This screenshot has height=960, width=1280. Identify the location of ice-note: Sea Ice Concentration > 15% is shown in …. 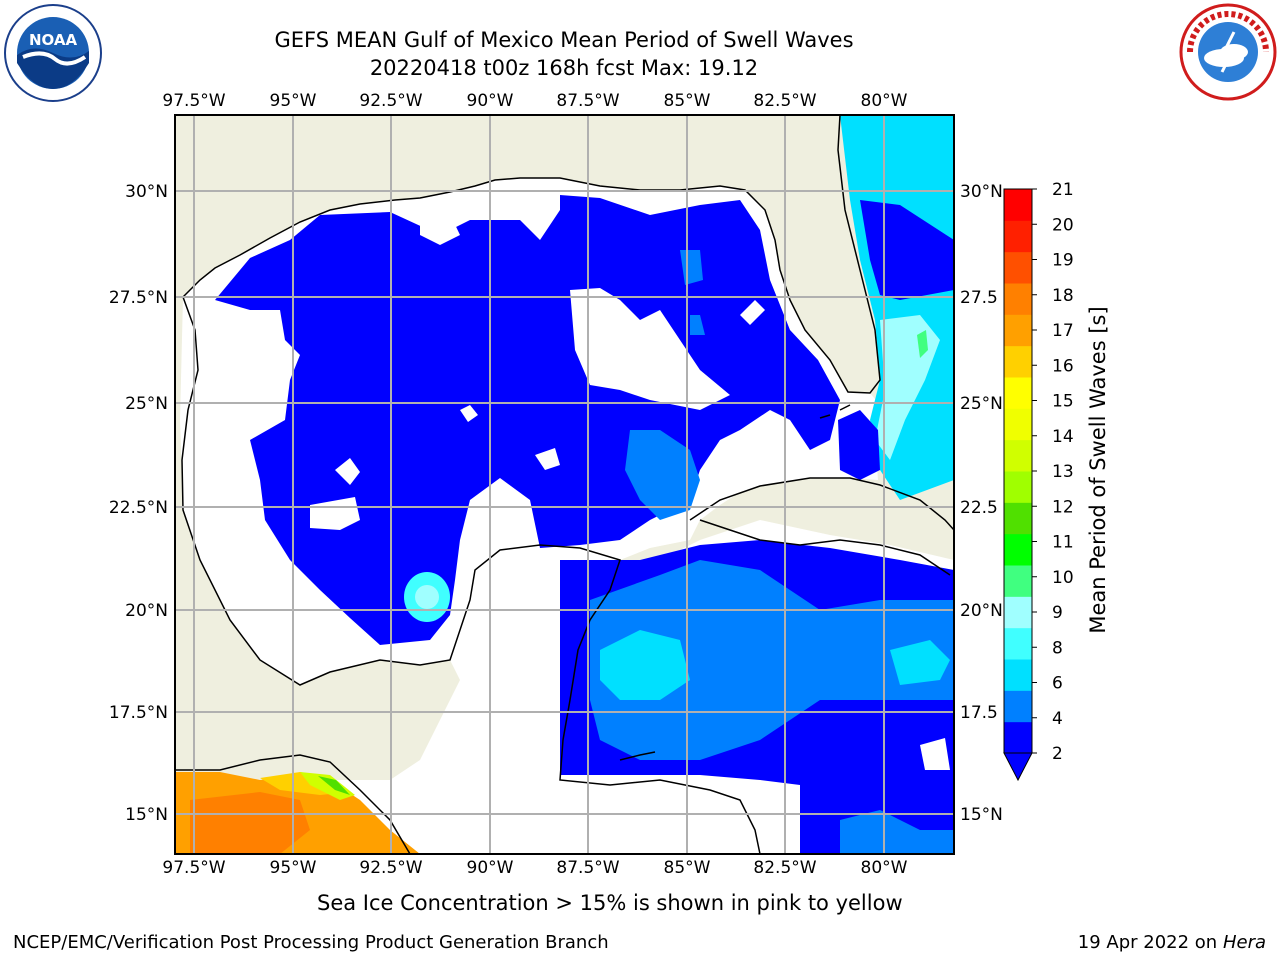
(610, 903).